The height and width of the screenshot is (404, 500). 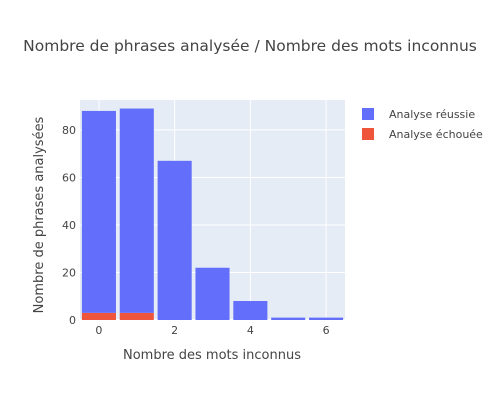 I want to click on y-tick-label: 40, so click(x=69, y=225).